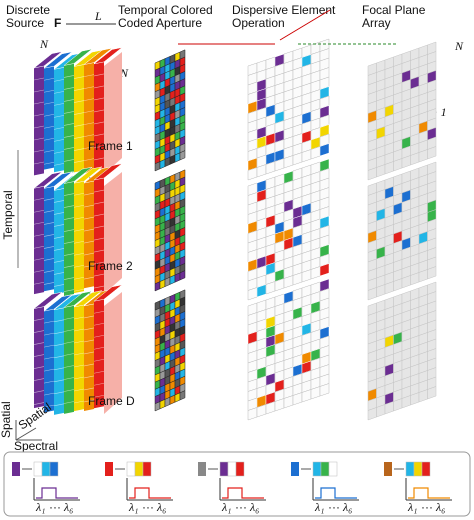 This screenshot has width=474, height=520. What do you see at coordinates (28, 10) in the screenshot?
I see `column-title: Discrete` at bounding box center [28, 10].